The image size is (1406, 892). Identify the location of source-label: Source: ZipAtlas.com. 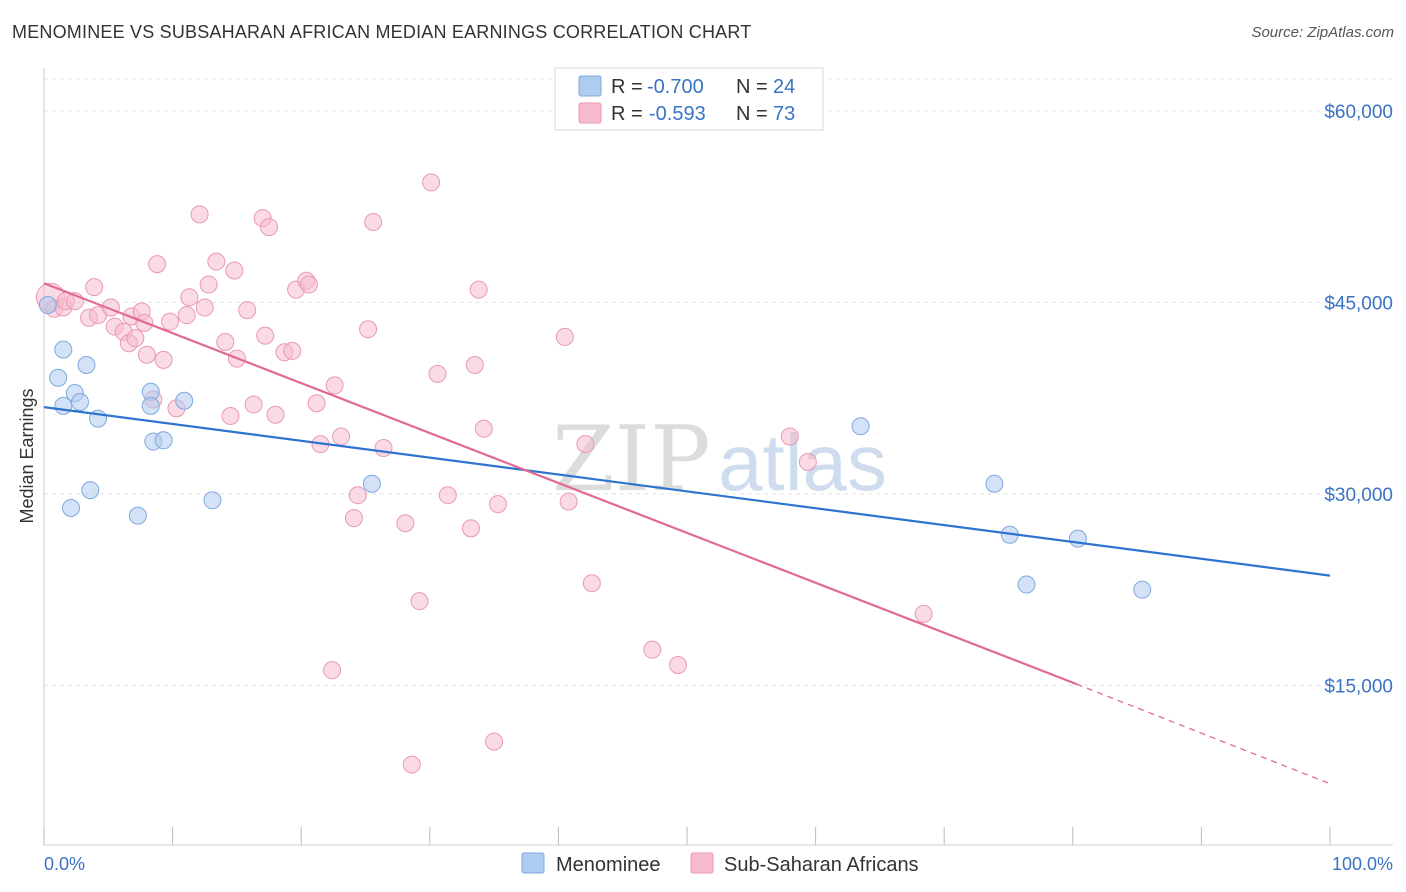
(1322, 32).